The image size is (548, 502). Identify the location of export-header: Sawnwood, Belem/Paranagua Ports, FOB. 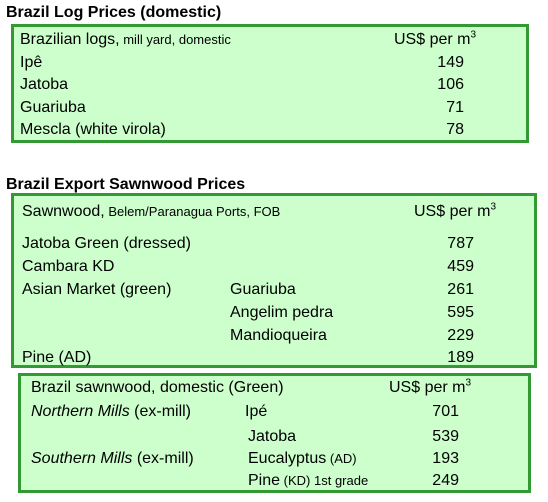
(151, 211).